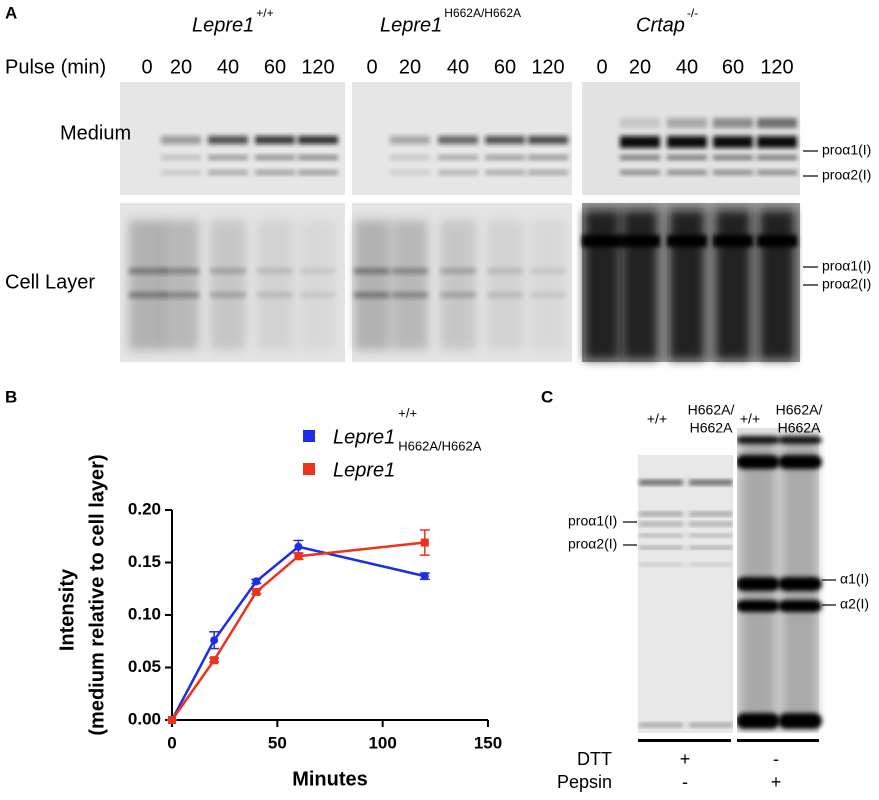 The width and height of the screenshot is (879, 800). I want to click on band-label: α1(I), so click(854, 579).